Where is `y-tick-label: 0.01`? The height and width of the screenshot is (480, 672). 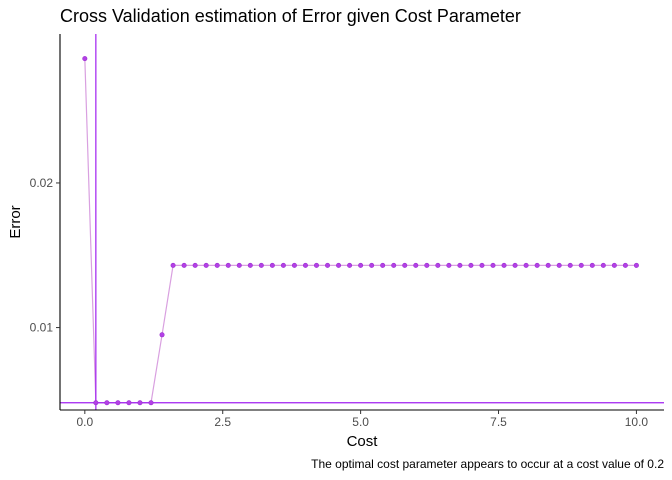
y-tick-label: 0.01 is located at coordinates (42, 328).